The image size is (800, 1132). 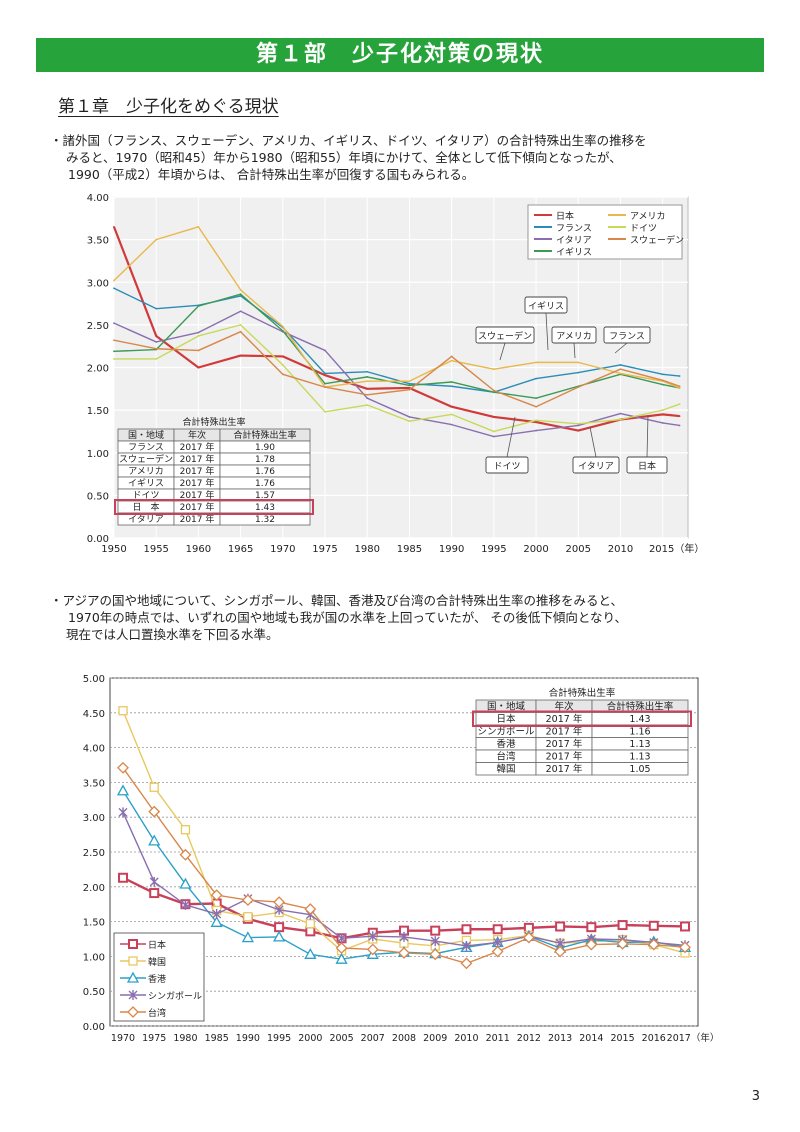 What do you see at coordinates (154, 1038) in the screenshot?
I see `chart2-x-tick: 1975` at bounding box center [154, 1038].